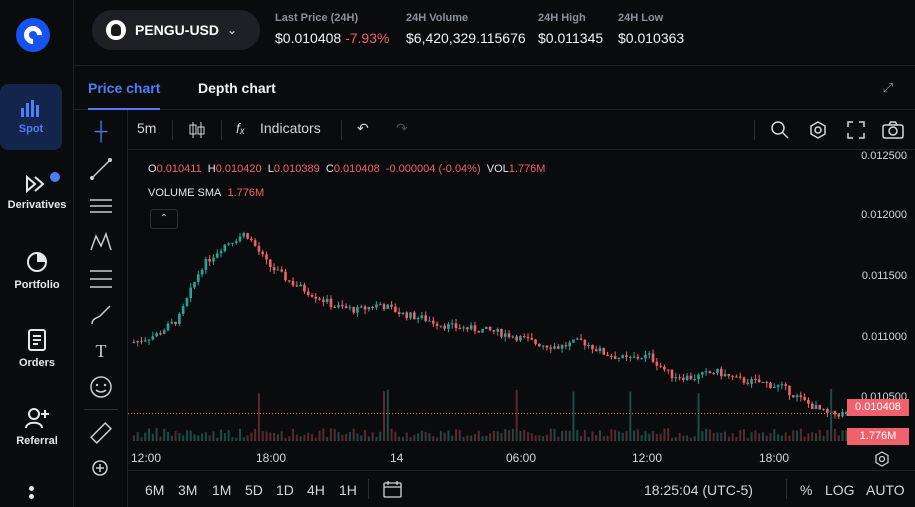 This screenshot has height=507, width=915. What do you see at coordinates (197, 130) in the screenshot?
I see `candlestick-icon` at bounding box center [197, 130].